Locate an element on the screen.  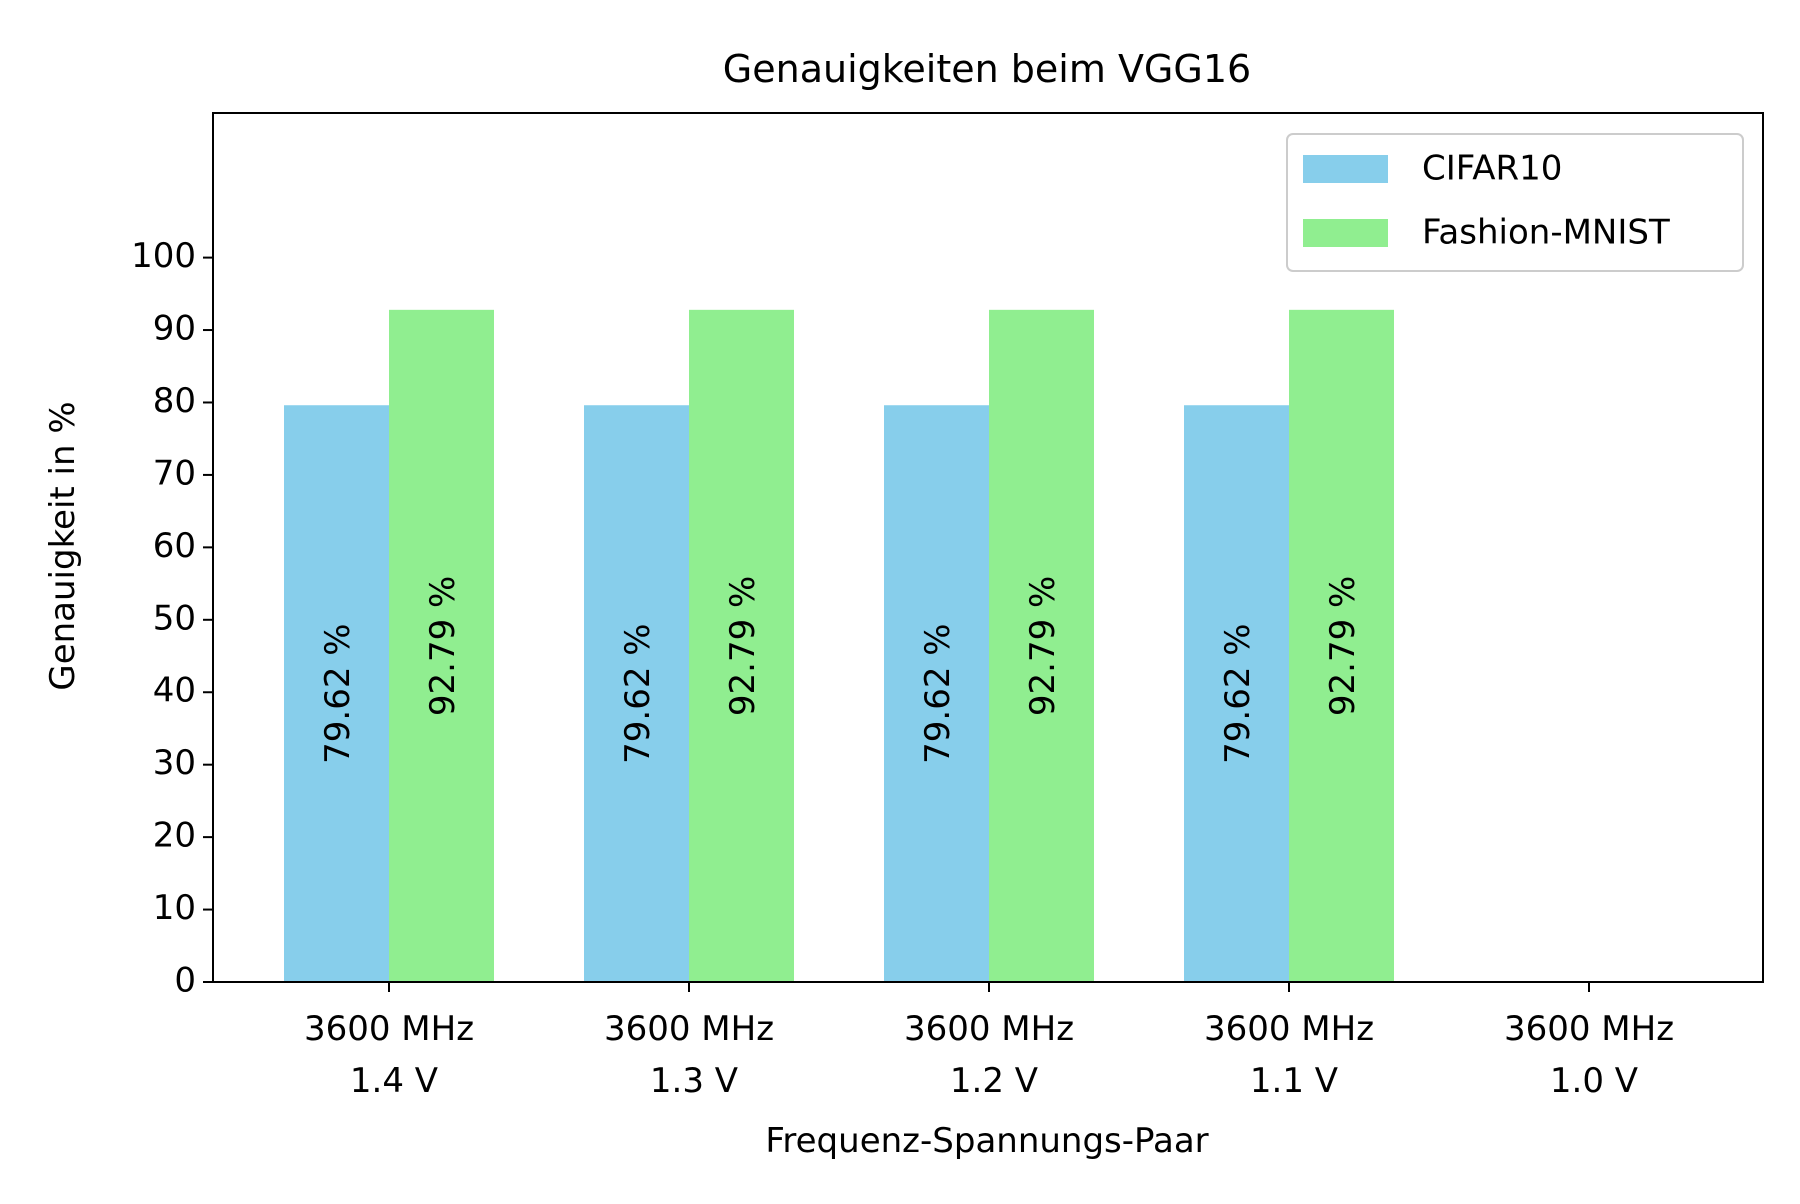
x-tick-label-line2: 1.3 V is located at coordinates (694, 1081).